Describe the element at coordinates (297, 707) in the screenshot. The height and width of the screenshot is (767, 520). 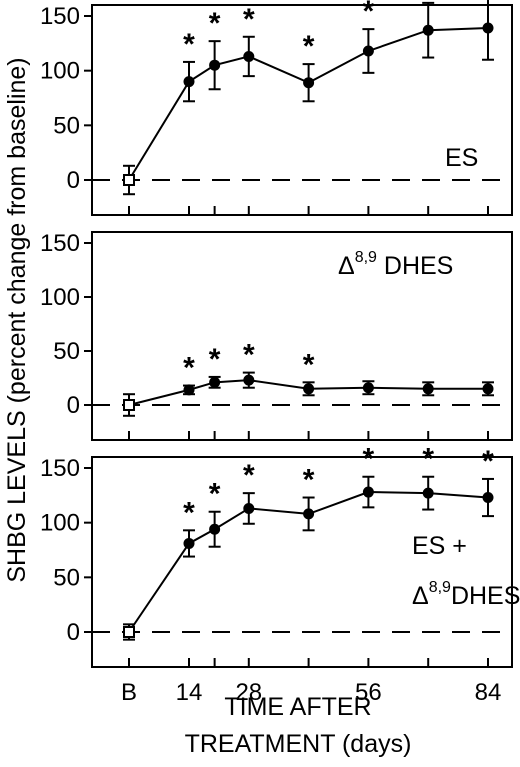
I see `x-axis-title-line-1: TIME AFTER` at that location.